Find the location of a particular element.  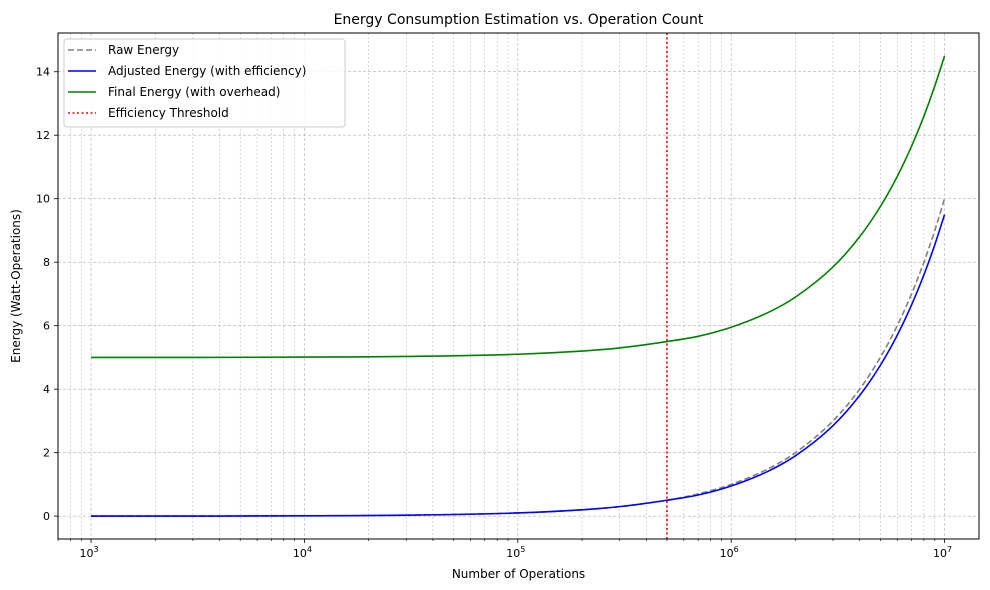

x-tick-label-exponent: 7 is located at coordinates (949, 549).